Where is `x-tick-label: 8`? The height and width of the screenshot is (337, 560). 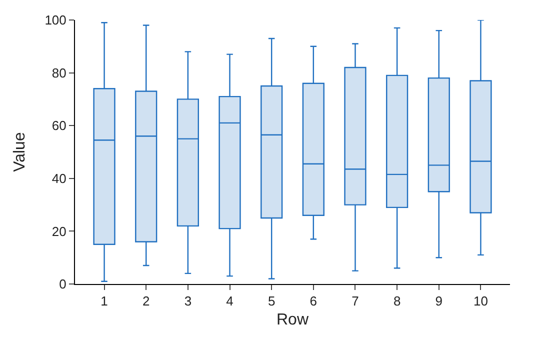 x-tick-label: 8 is located at coordinates (397, 301).